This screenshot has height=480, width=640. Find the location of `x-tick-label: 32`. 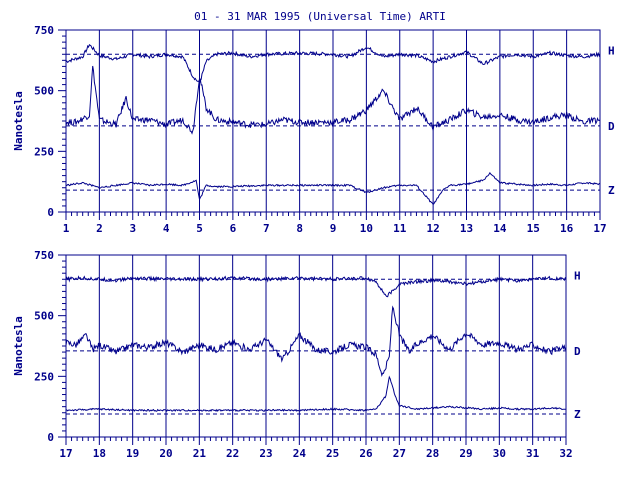

x-tick-label: 32 is located at coordinates (565, 453).